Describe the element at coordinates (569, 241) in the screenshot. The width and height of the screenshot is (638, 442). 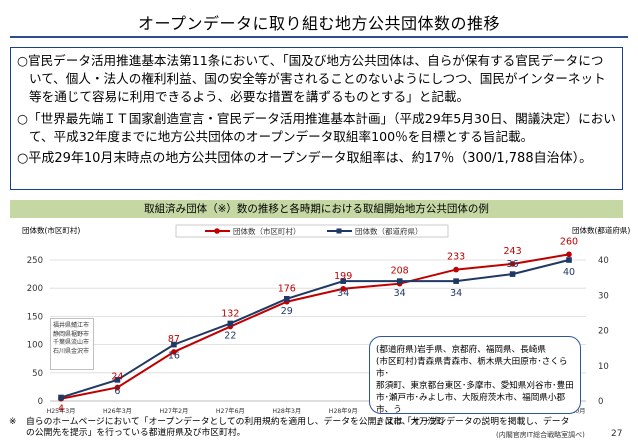
I see `data-label-municipal: 260` at that location.